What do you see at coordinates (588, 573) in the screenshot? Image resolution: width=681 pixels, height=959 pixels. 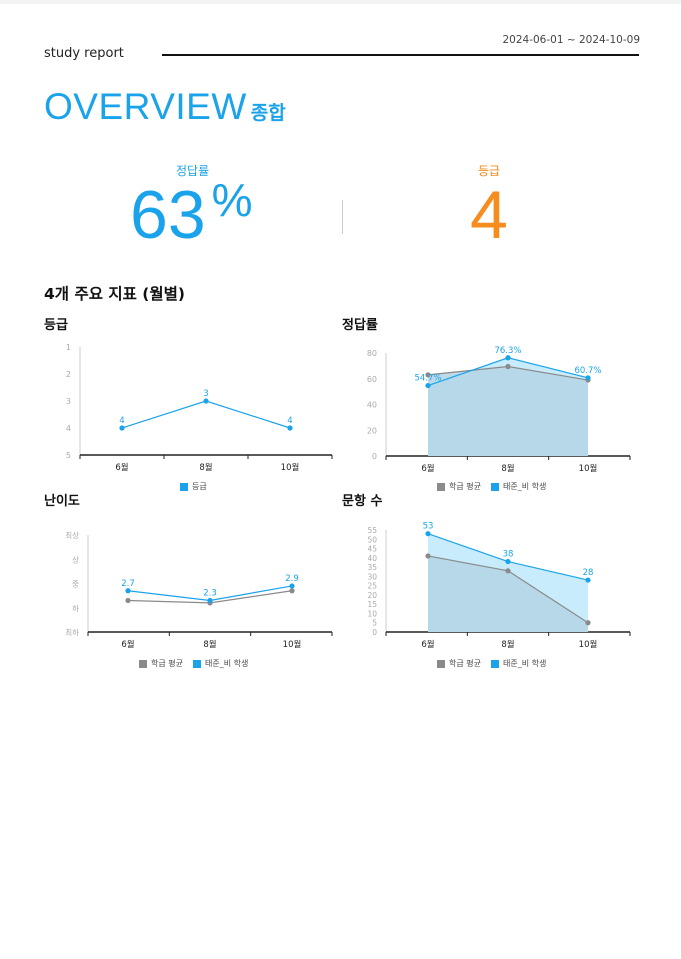 I see `data-label: 28` at bounding box center [588, 573].